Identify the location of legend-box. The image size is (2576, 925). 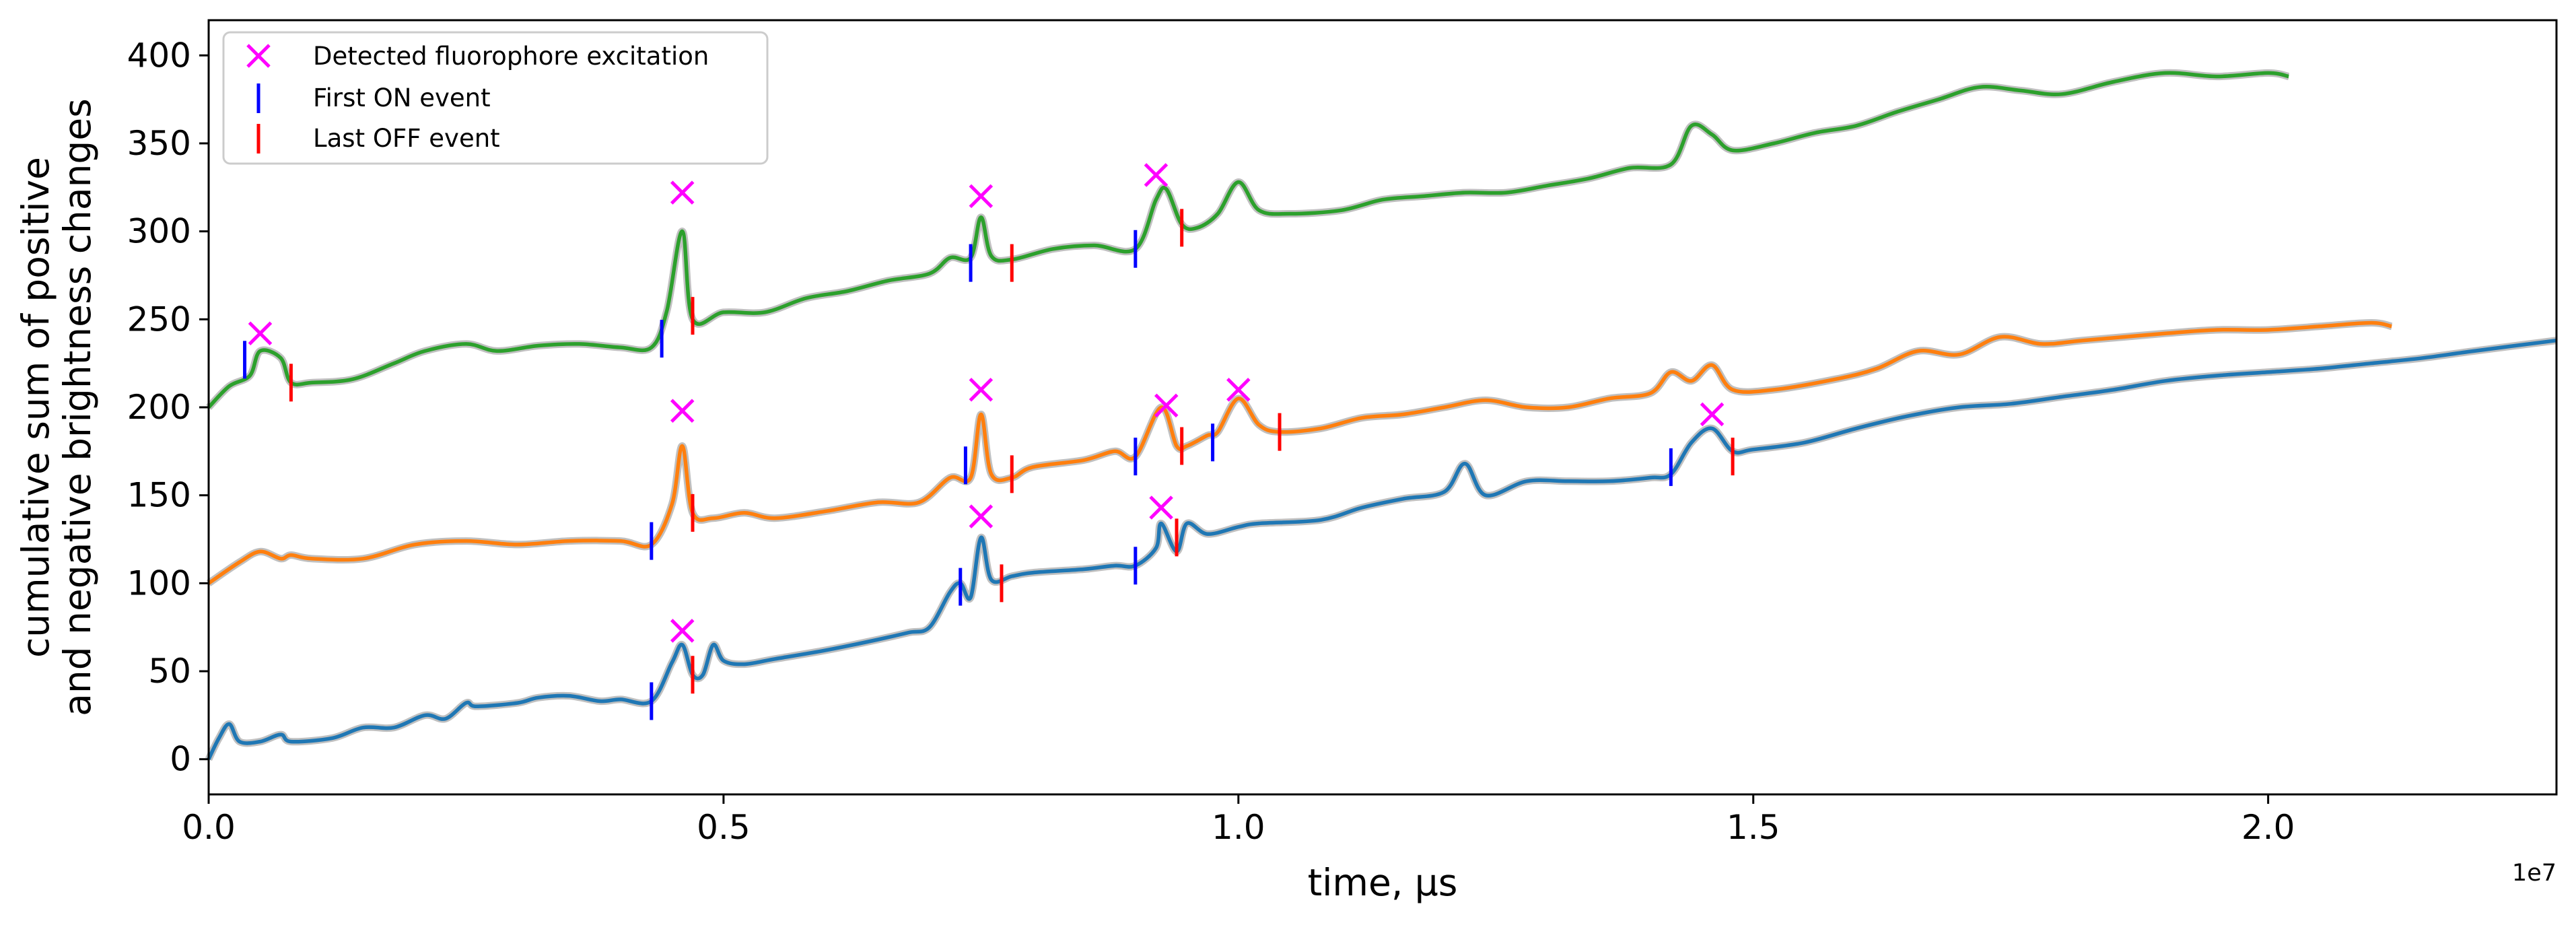
(495, 98).